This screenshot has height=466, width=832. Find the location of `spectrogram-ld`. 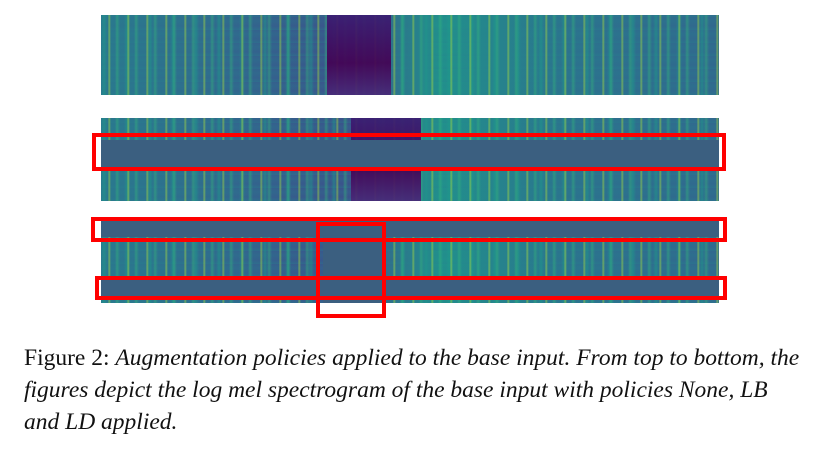

spectrogram-ld is located at coordinates (410, 261).